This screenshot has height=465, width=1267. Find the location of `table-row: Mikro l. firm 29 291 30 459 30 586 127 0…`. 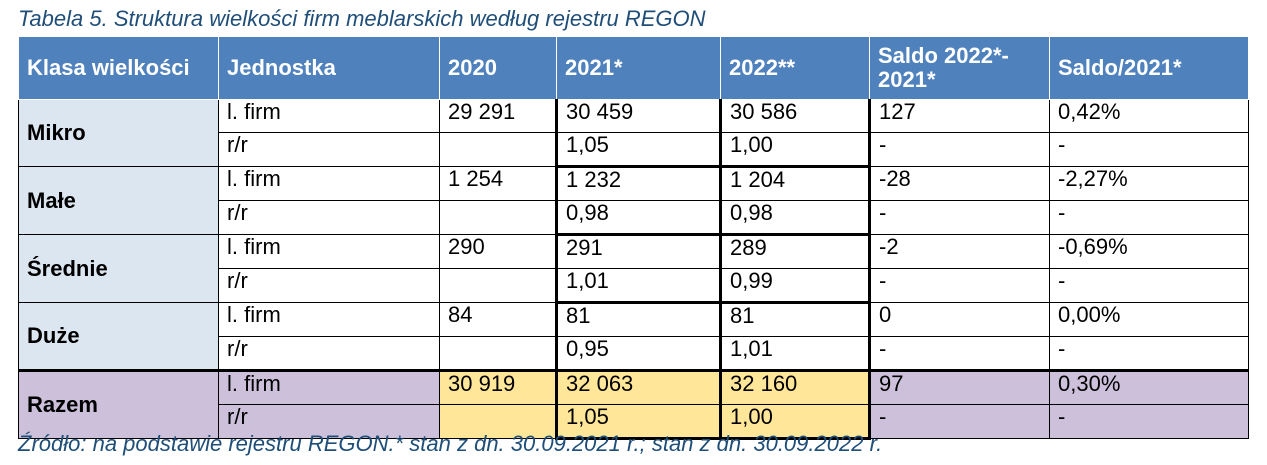

table-row: Mikro l. firm 29 291 30 459 30 586 127 0… is located at coordinates (633, 133).